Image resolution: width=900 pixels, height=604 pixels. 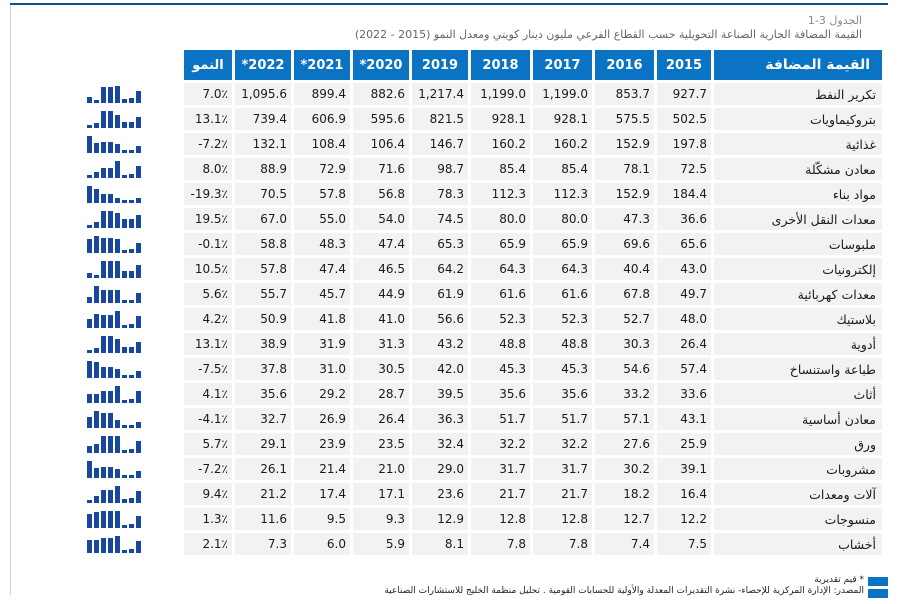 What do you see at coordinates (684, 245) in the screenshot?
I see `value-cell: 65.6` at bounding box center [684, 245].